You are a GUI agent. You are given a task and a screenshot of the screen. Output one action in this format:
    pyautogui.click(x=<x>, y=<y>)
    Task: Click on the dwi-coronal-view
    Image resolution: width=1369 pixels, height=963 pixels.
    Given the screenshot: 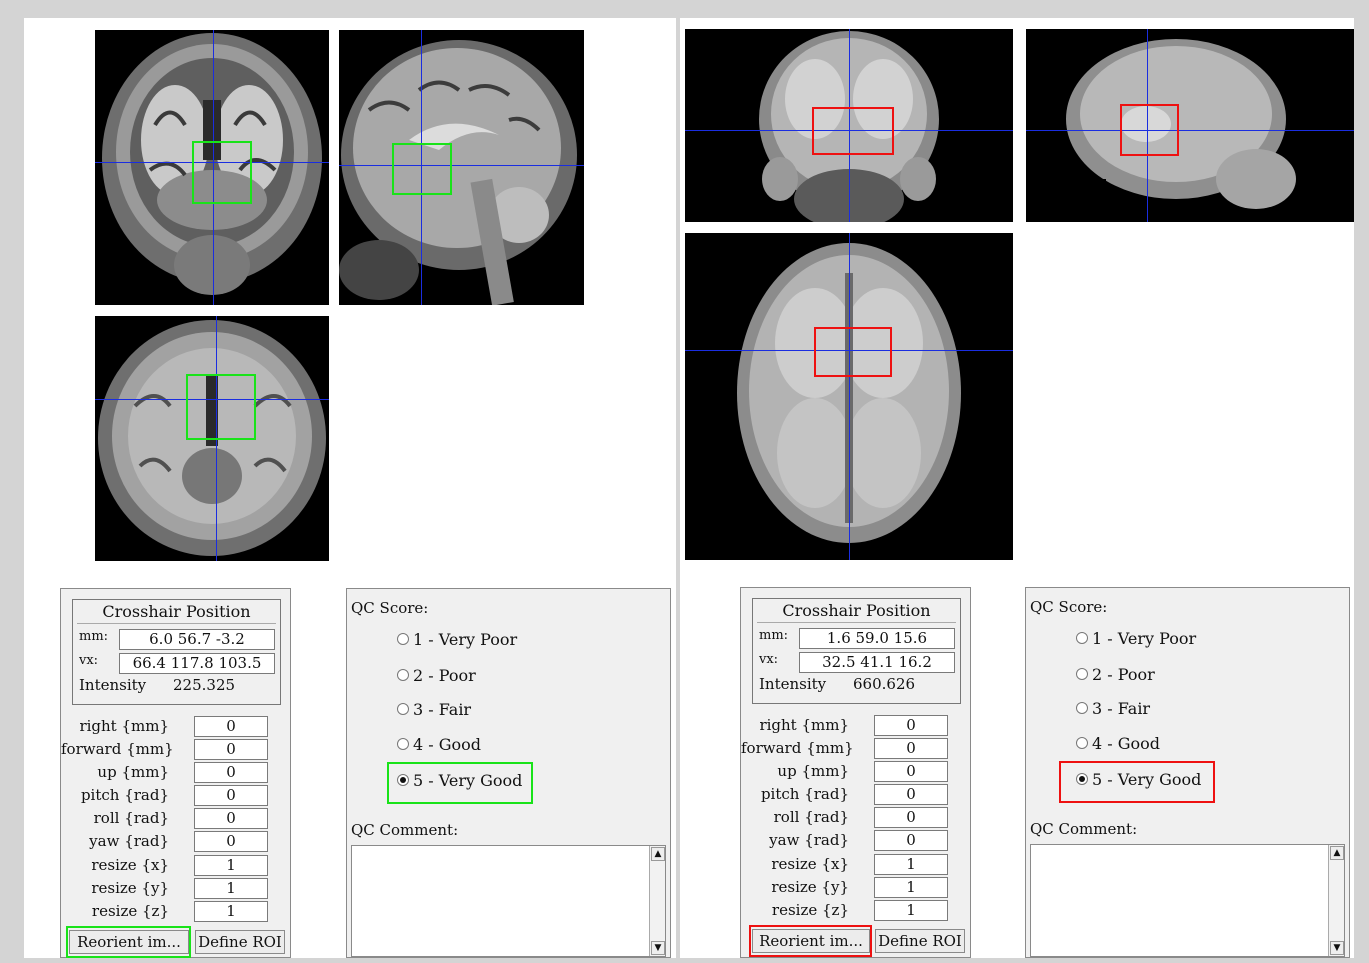 What is the action you would take?
    pyautogui.click(x=849, y=125)
    